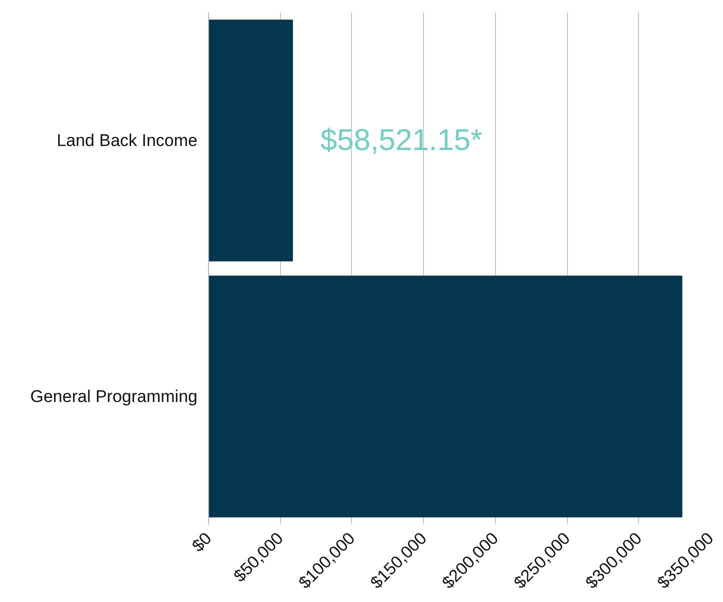 Image resolution: width=723 pixels, height=602 pixels. I want to click on y-tick-label: Land Back Income, so click(127, 140).